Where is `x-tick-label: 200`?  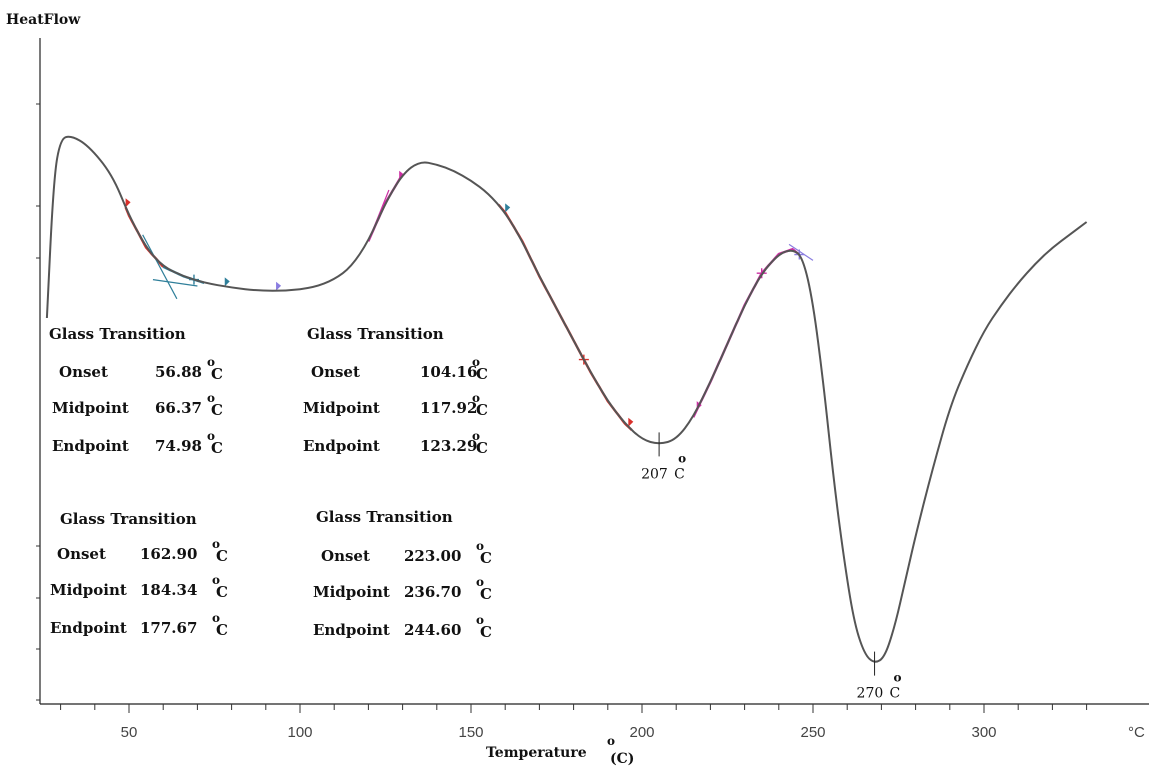 x-tick-label: 200 is located at coordinates (641, 732).